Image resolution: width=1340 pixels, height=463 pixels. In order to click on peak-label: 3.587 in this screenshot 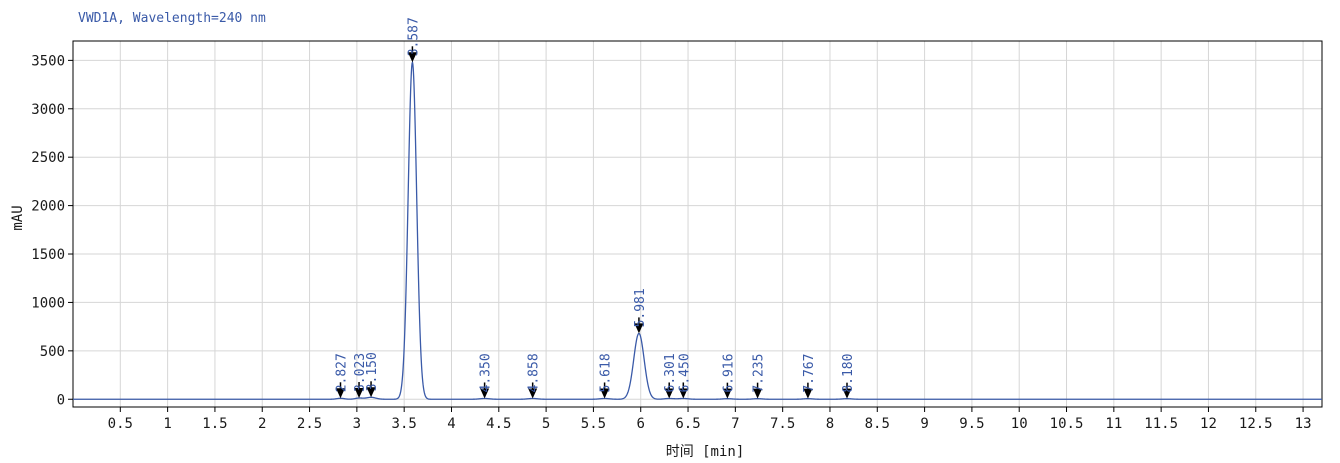, I will do `click(413, 36)`.